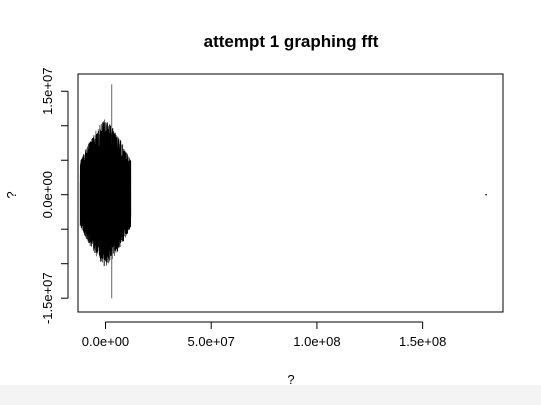 The width and height of the screenshot is (541, 405). What do you see at coordinates (486, 194) in the screenshot?
I see `fft-outlier-point` at bounding box center [486, 194].